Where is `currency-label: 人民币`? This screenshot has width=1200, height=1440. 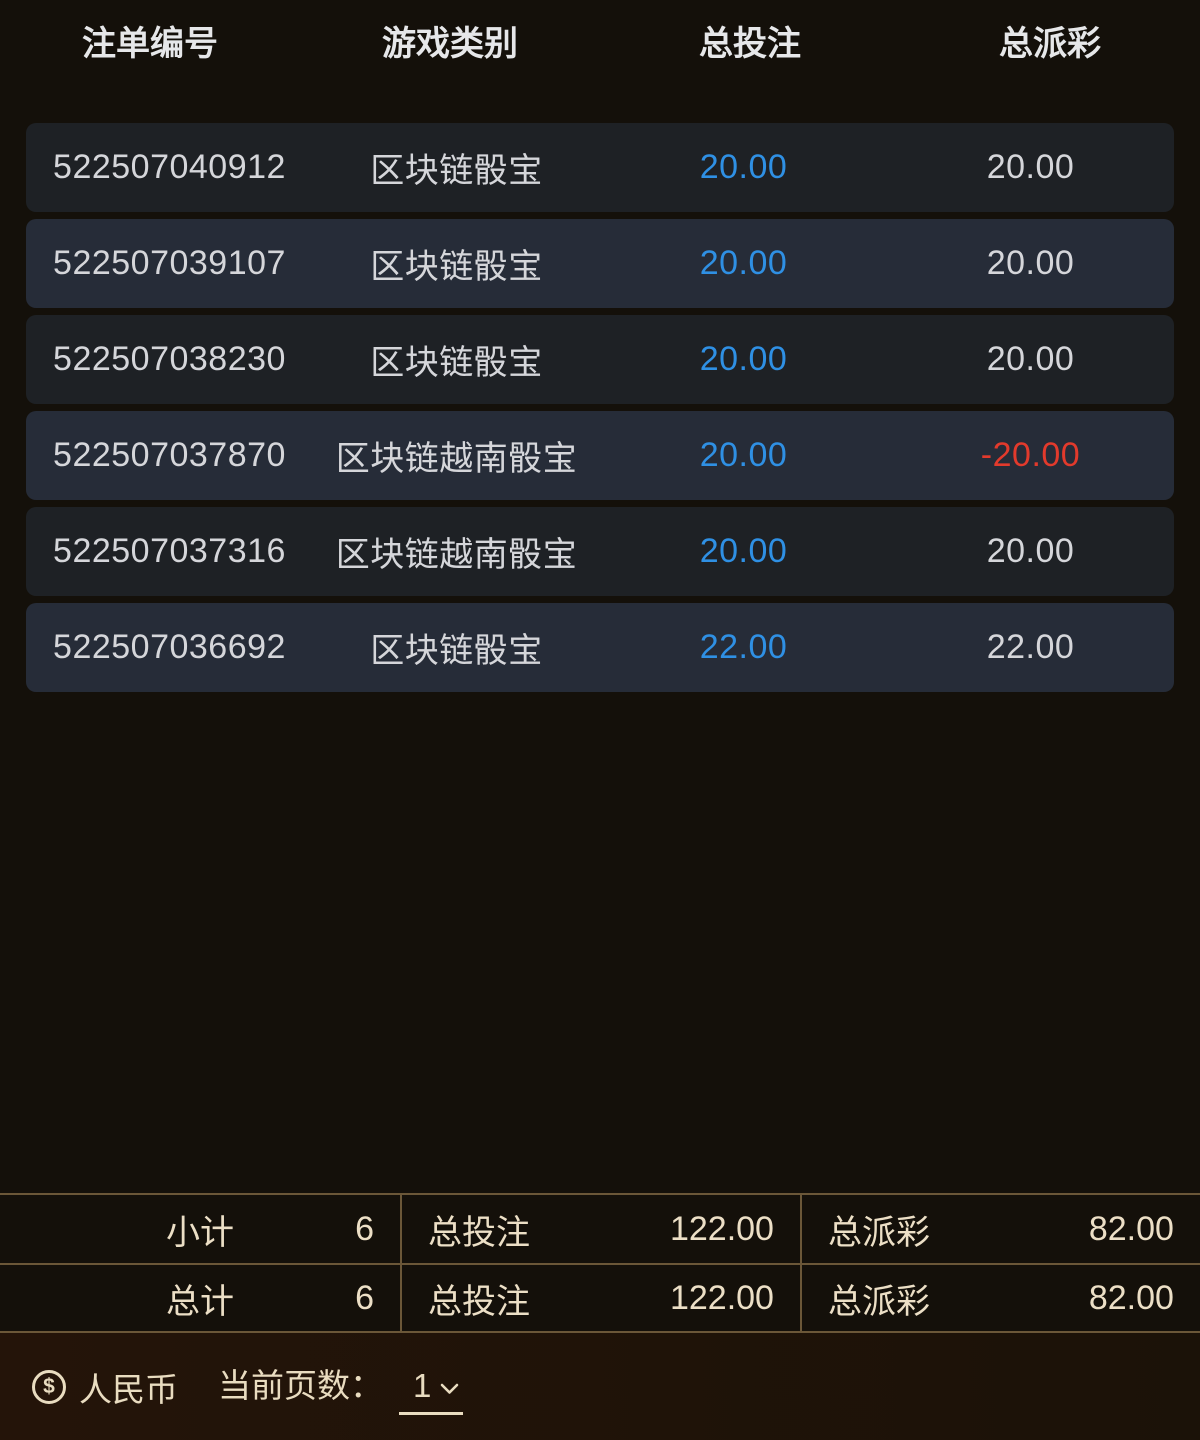
currency-label: 人民币 is located at coordinates (128, 1389).